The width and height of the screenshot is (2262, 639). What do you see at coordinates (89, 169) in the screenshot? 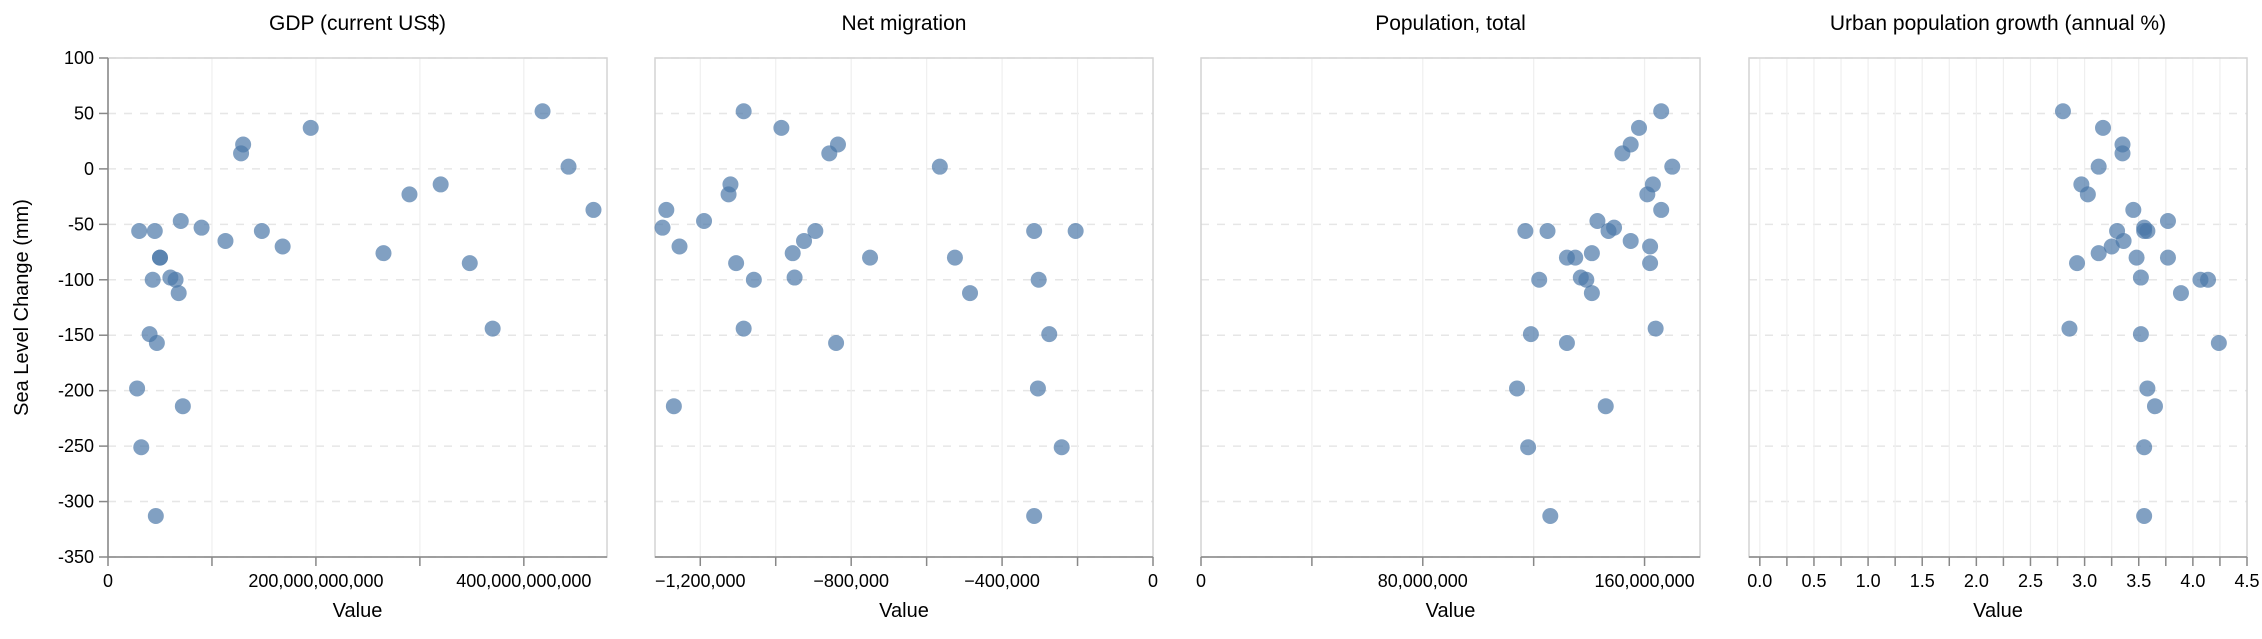
I see `y-tick-label: 0` at bounding box center [89, 169].